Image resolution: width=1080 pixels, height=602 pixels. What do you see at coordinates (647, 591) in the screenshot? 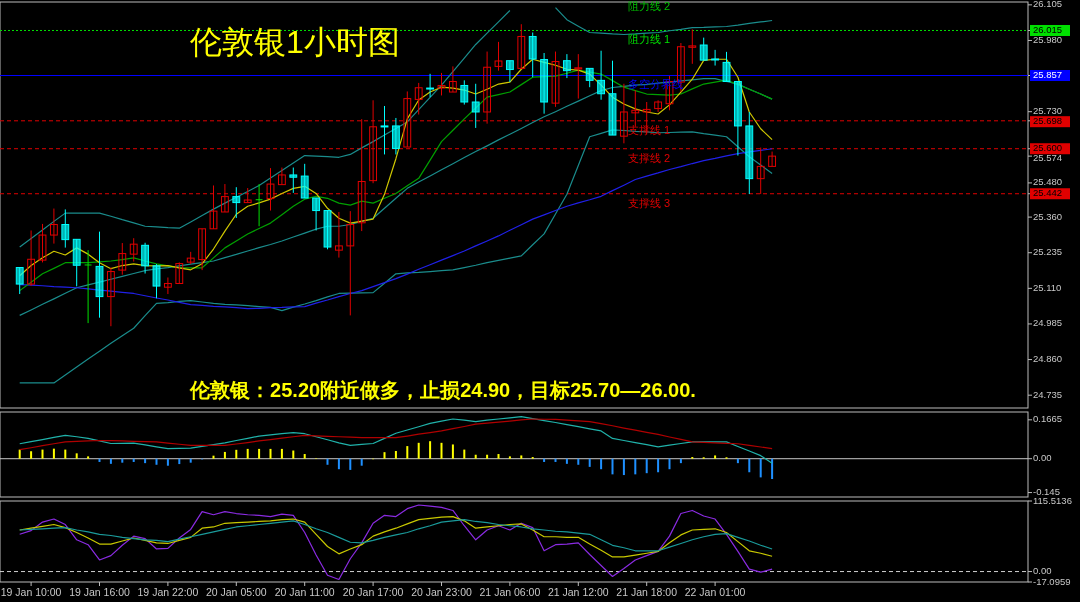
I see `x-tick-label: 21 Jan 18:00` at bounding box center [647, 591].